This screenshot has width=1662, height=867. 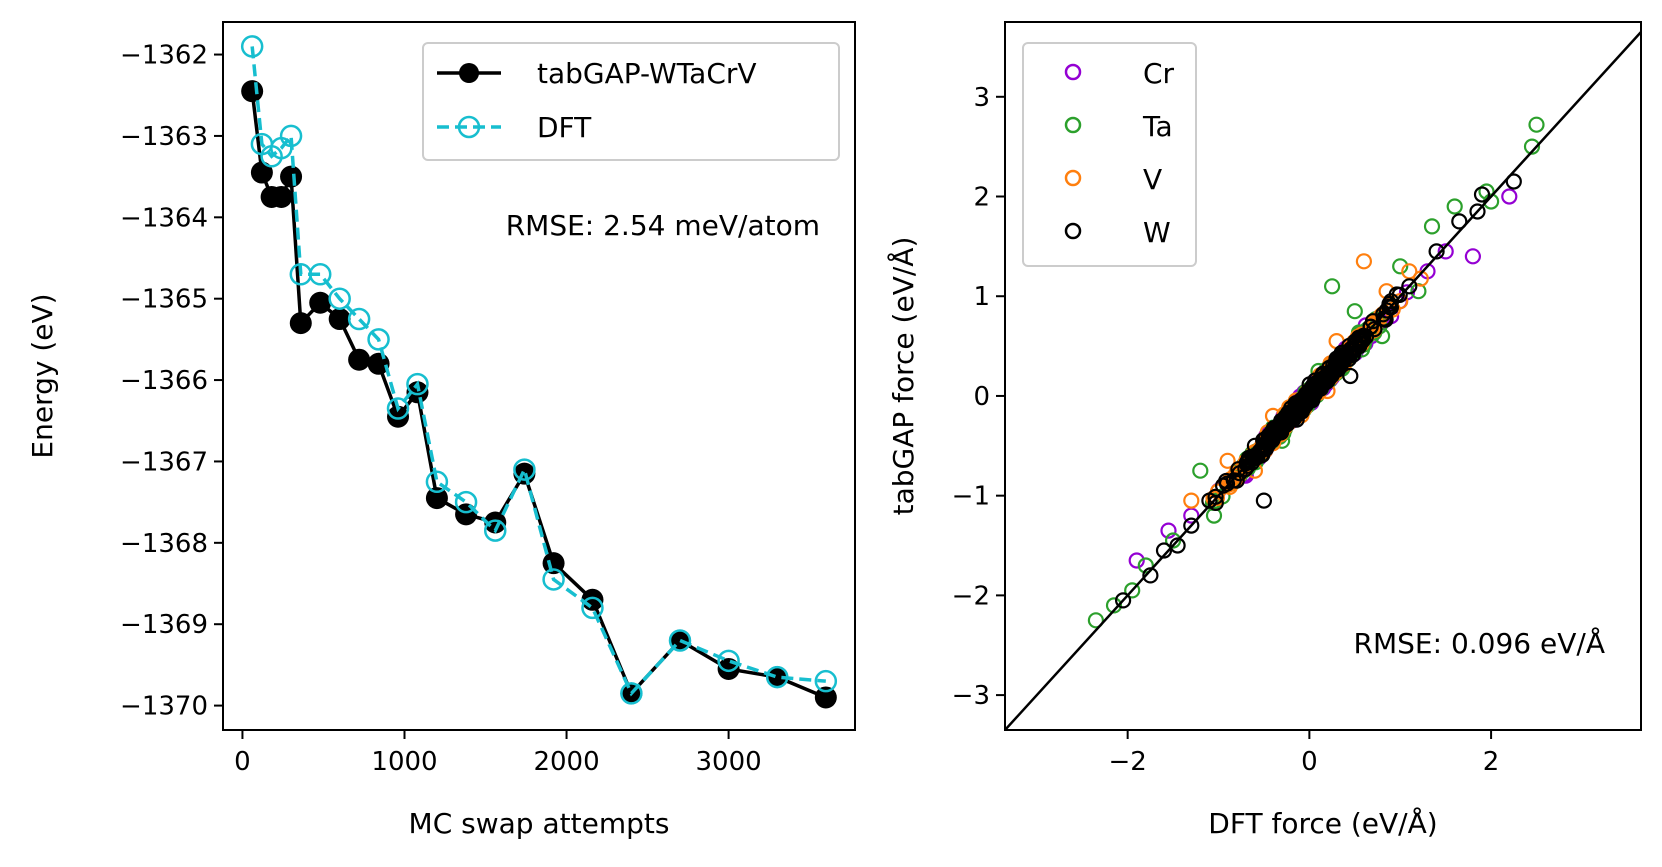 I want to click on x-tick-label: 2, so click(x=1491, y=762).